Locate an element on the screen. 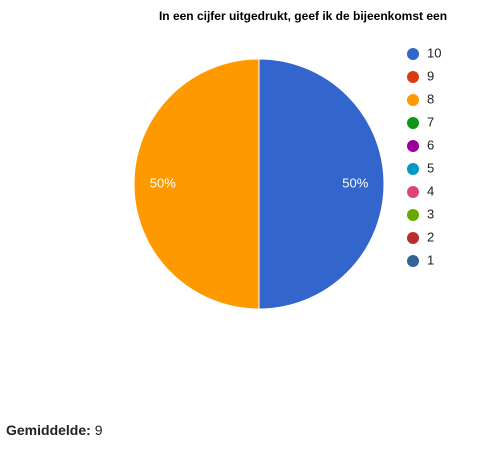  legend-label: 2 is located at coordinates (430, 236).